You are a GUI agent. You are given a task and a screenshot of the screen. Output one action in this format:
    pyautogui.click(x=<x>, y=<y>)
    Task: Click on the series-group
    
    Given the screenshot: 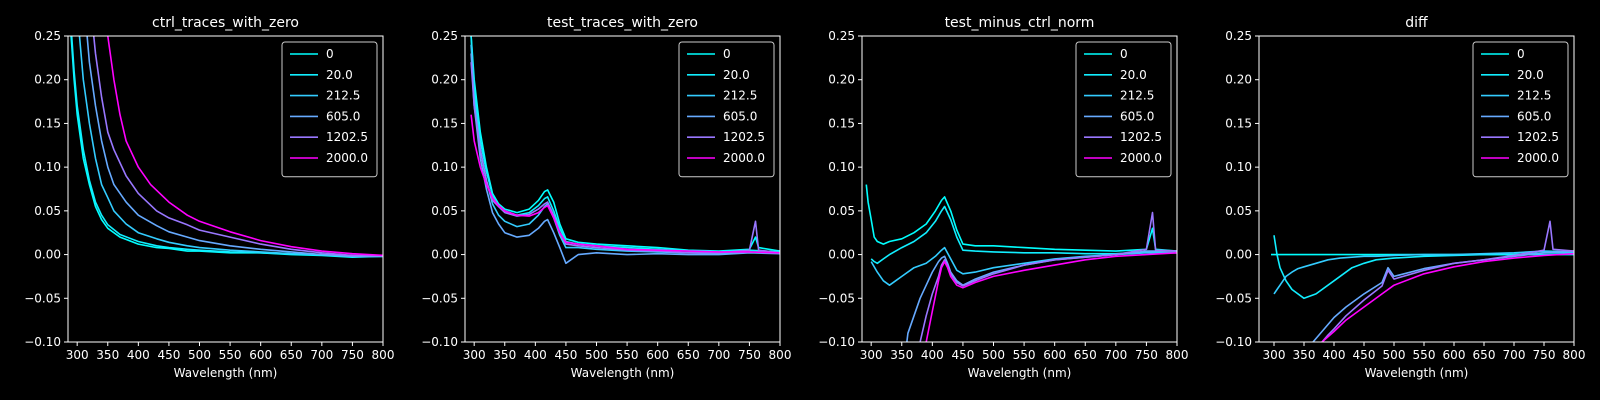 What is the action you would take?
    pyautogui.click(x=1422, y=281)
    